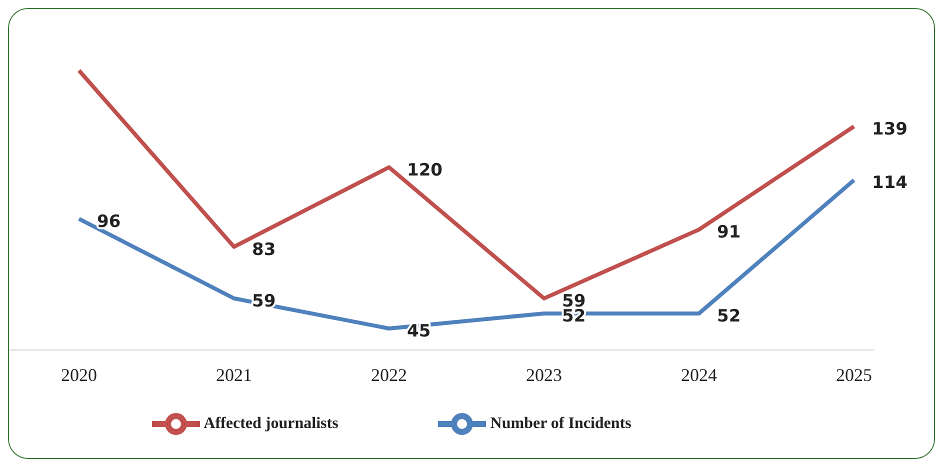  Describe the element at coordinates (890, 129) in the screenshot. I see `data-label: 139` at that location.